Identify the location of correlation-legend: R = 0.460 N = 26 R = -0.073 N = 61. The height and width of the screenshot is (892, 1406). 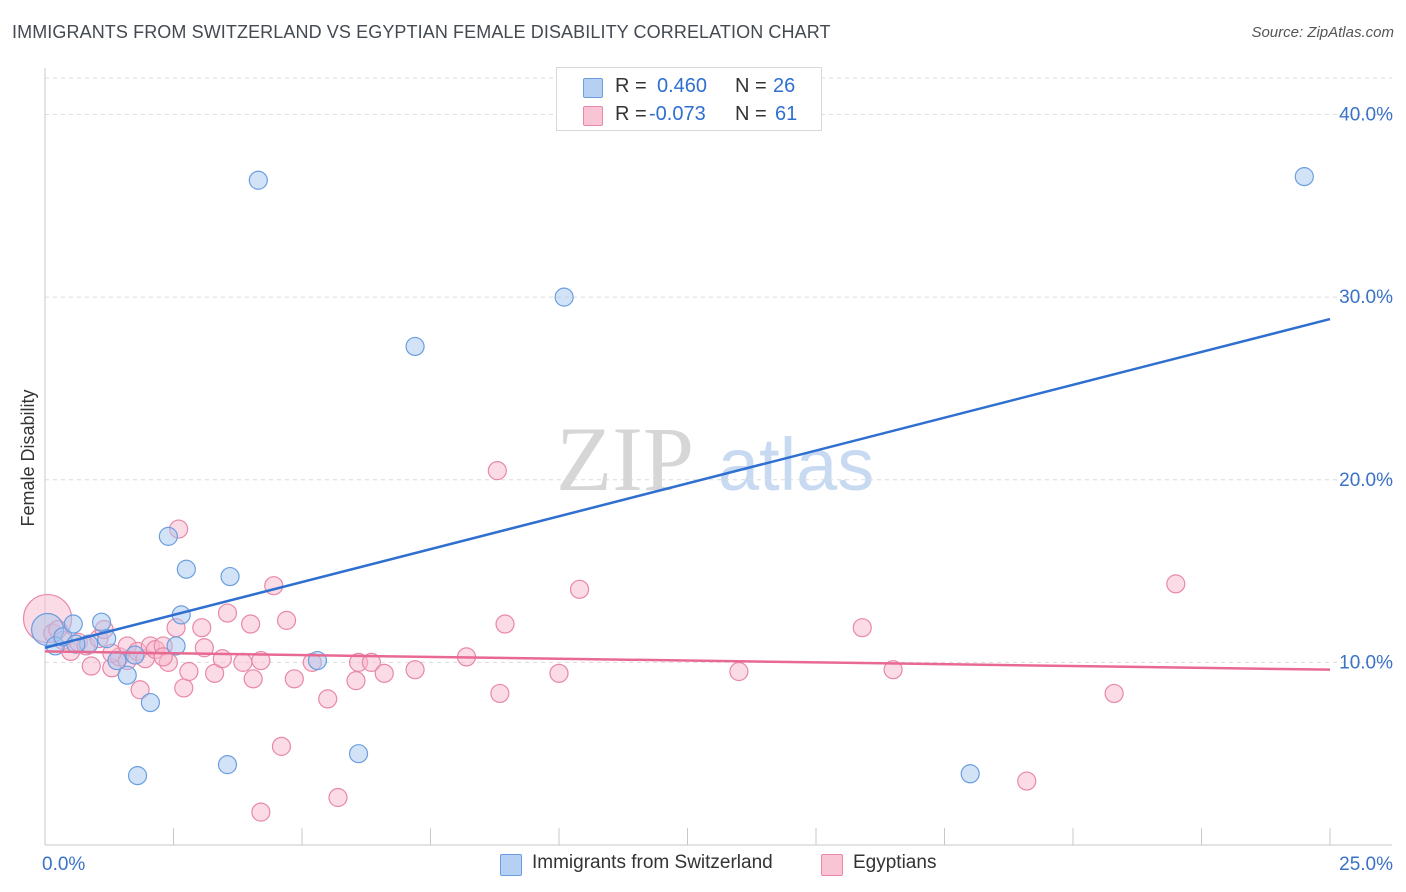
(689, 99).